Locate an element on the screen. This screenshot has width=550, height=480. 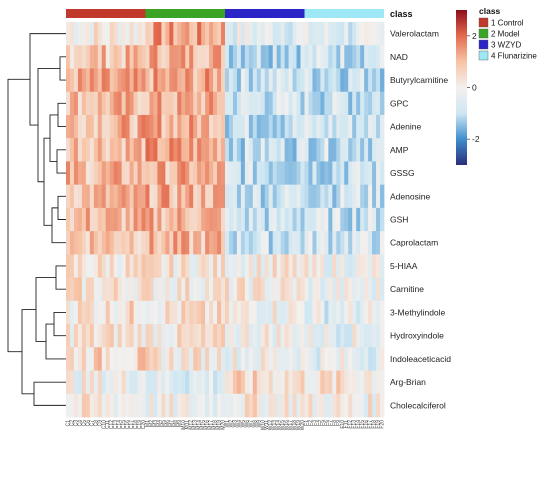
color-scale-tick-label: 2 is located at coordinates (474, 36).